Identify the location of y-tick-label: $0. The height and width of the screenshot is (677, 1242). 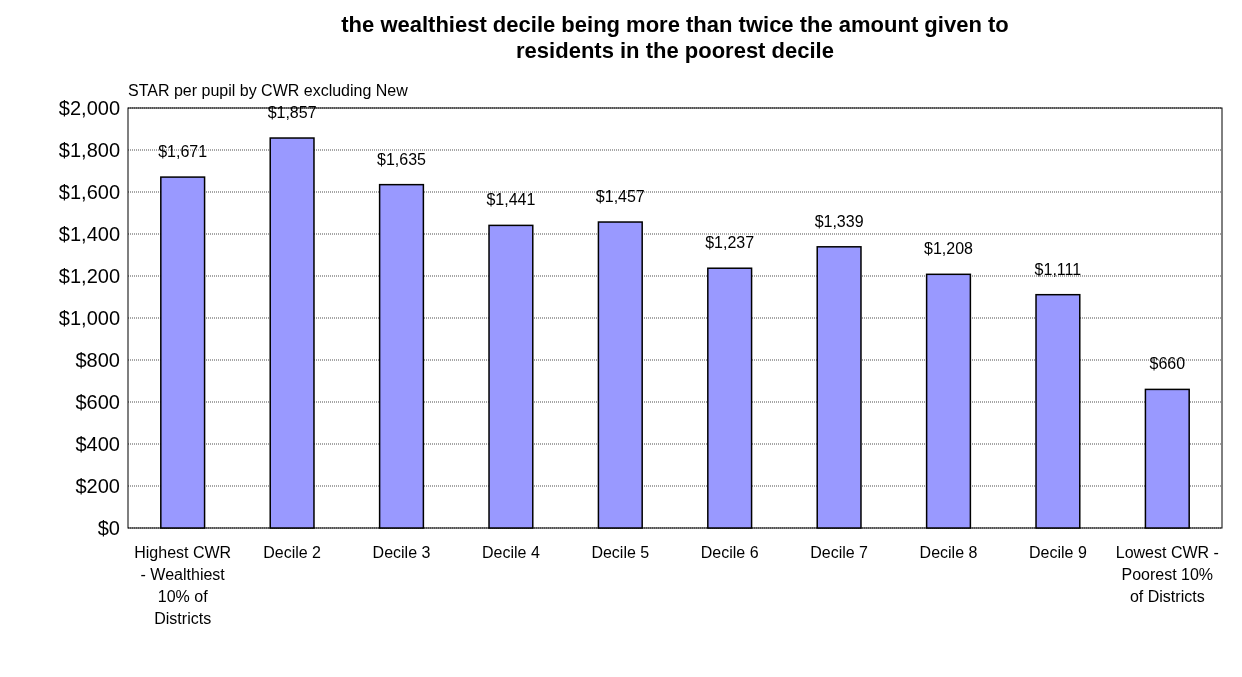
(108, 528).